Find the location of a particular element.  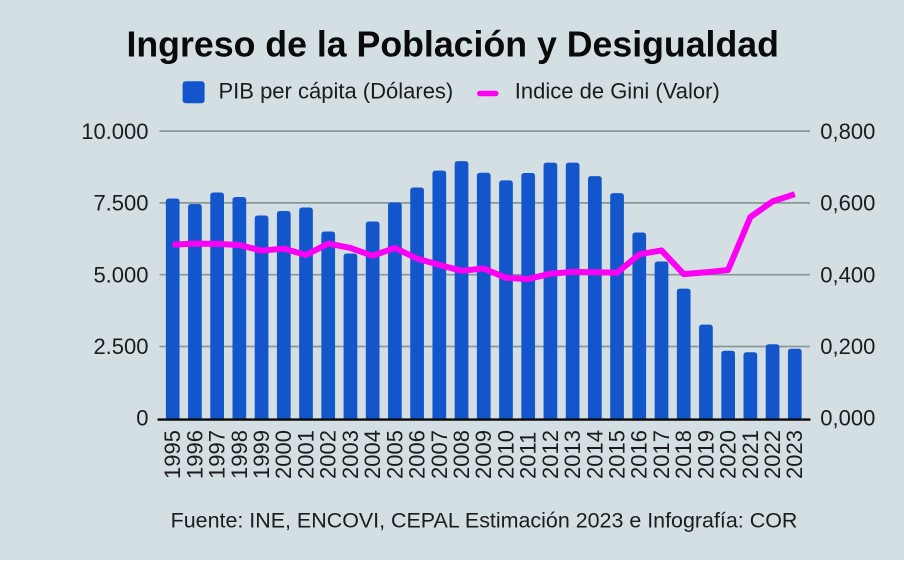

svg-text: PIB per cápita (Dólares) is located at coordinates (336, 91).